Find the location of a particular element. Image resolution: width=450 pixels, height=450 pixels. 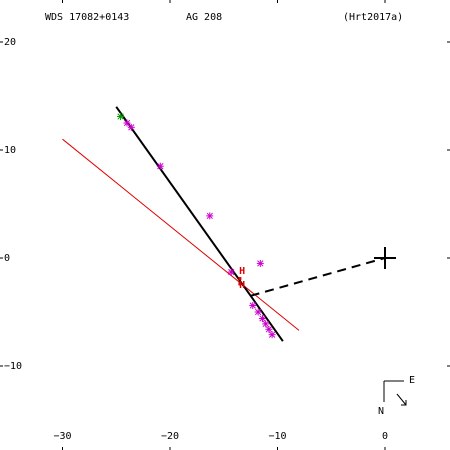

compass-motion-arrow is located at coordinates (401, 399).